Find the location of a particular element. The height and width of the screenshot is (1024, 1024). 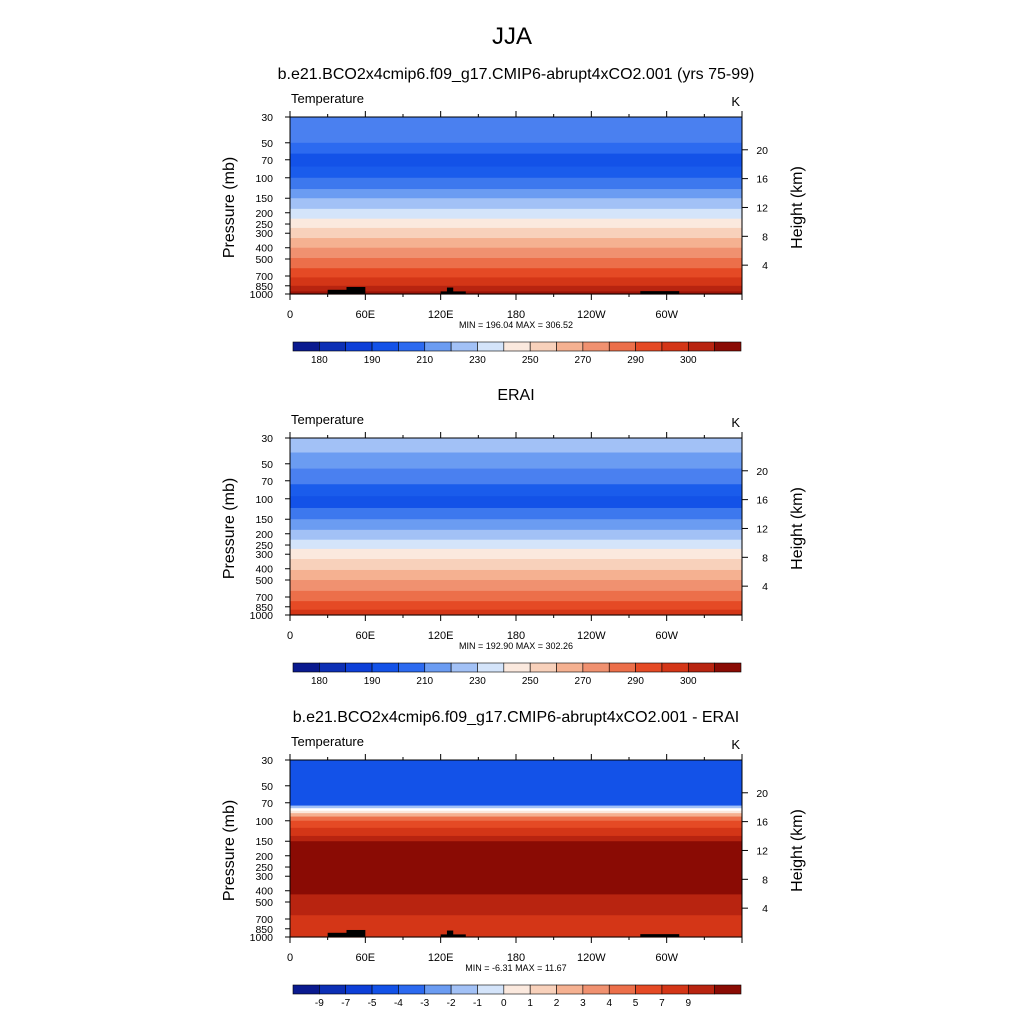

colorbar-label: 300 is located at coordinates (688, 681).